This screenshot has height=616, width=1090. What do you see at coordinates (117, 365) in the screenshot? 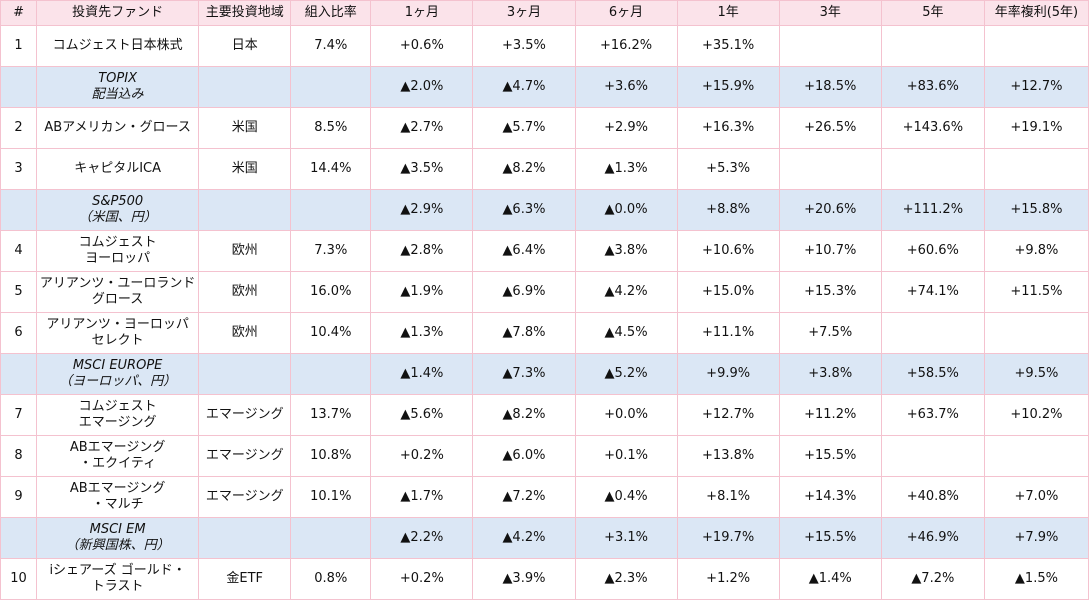
I see `fund-name-line: MSCI EUROPE` at bounding box center [117, 365].